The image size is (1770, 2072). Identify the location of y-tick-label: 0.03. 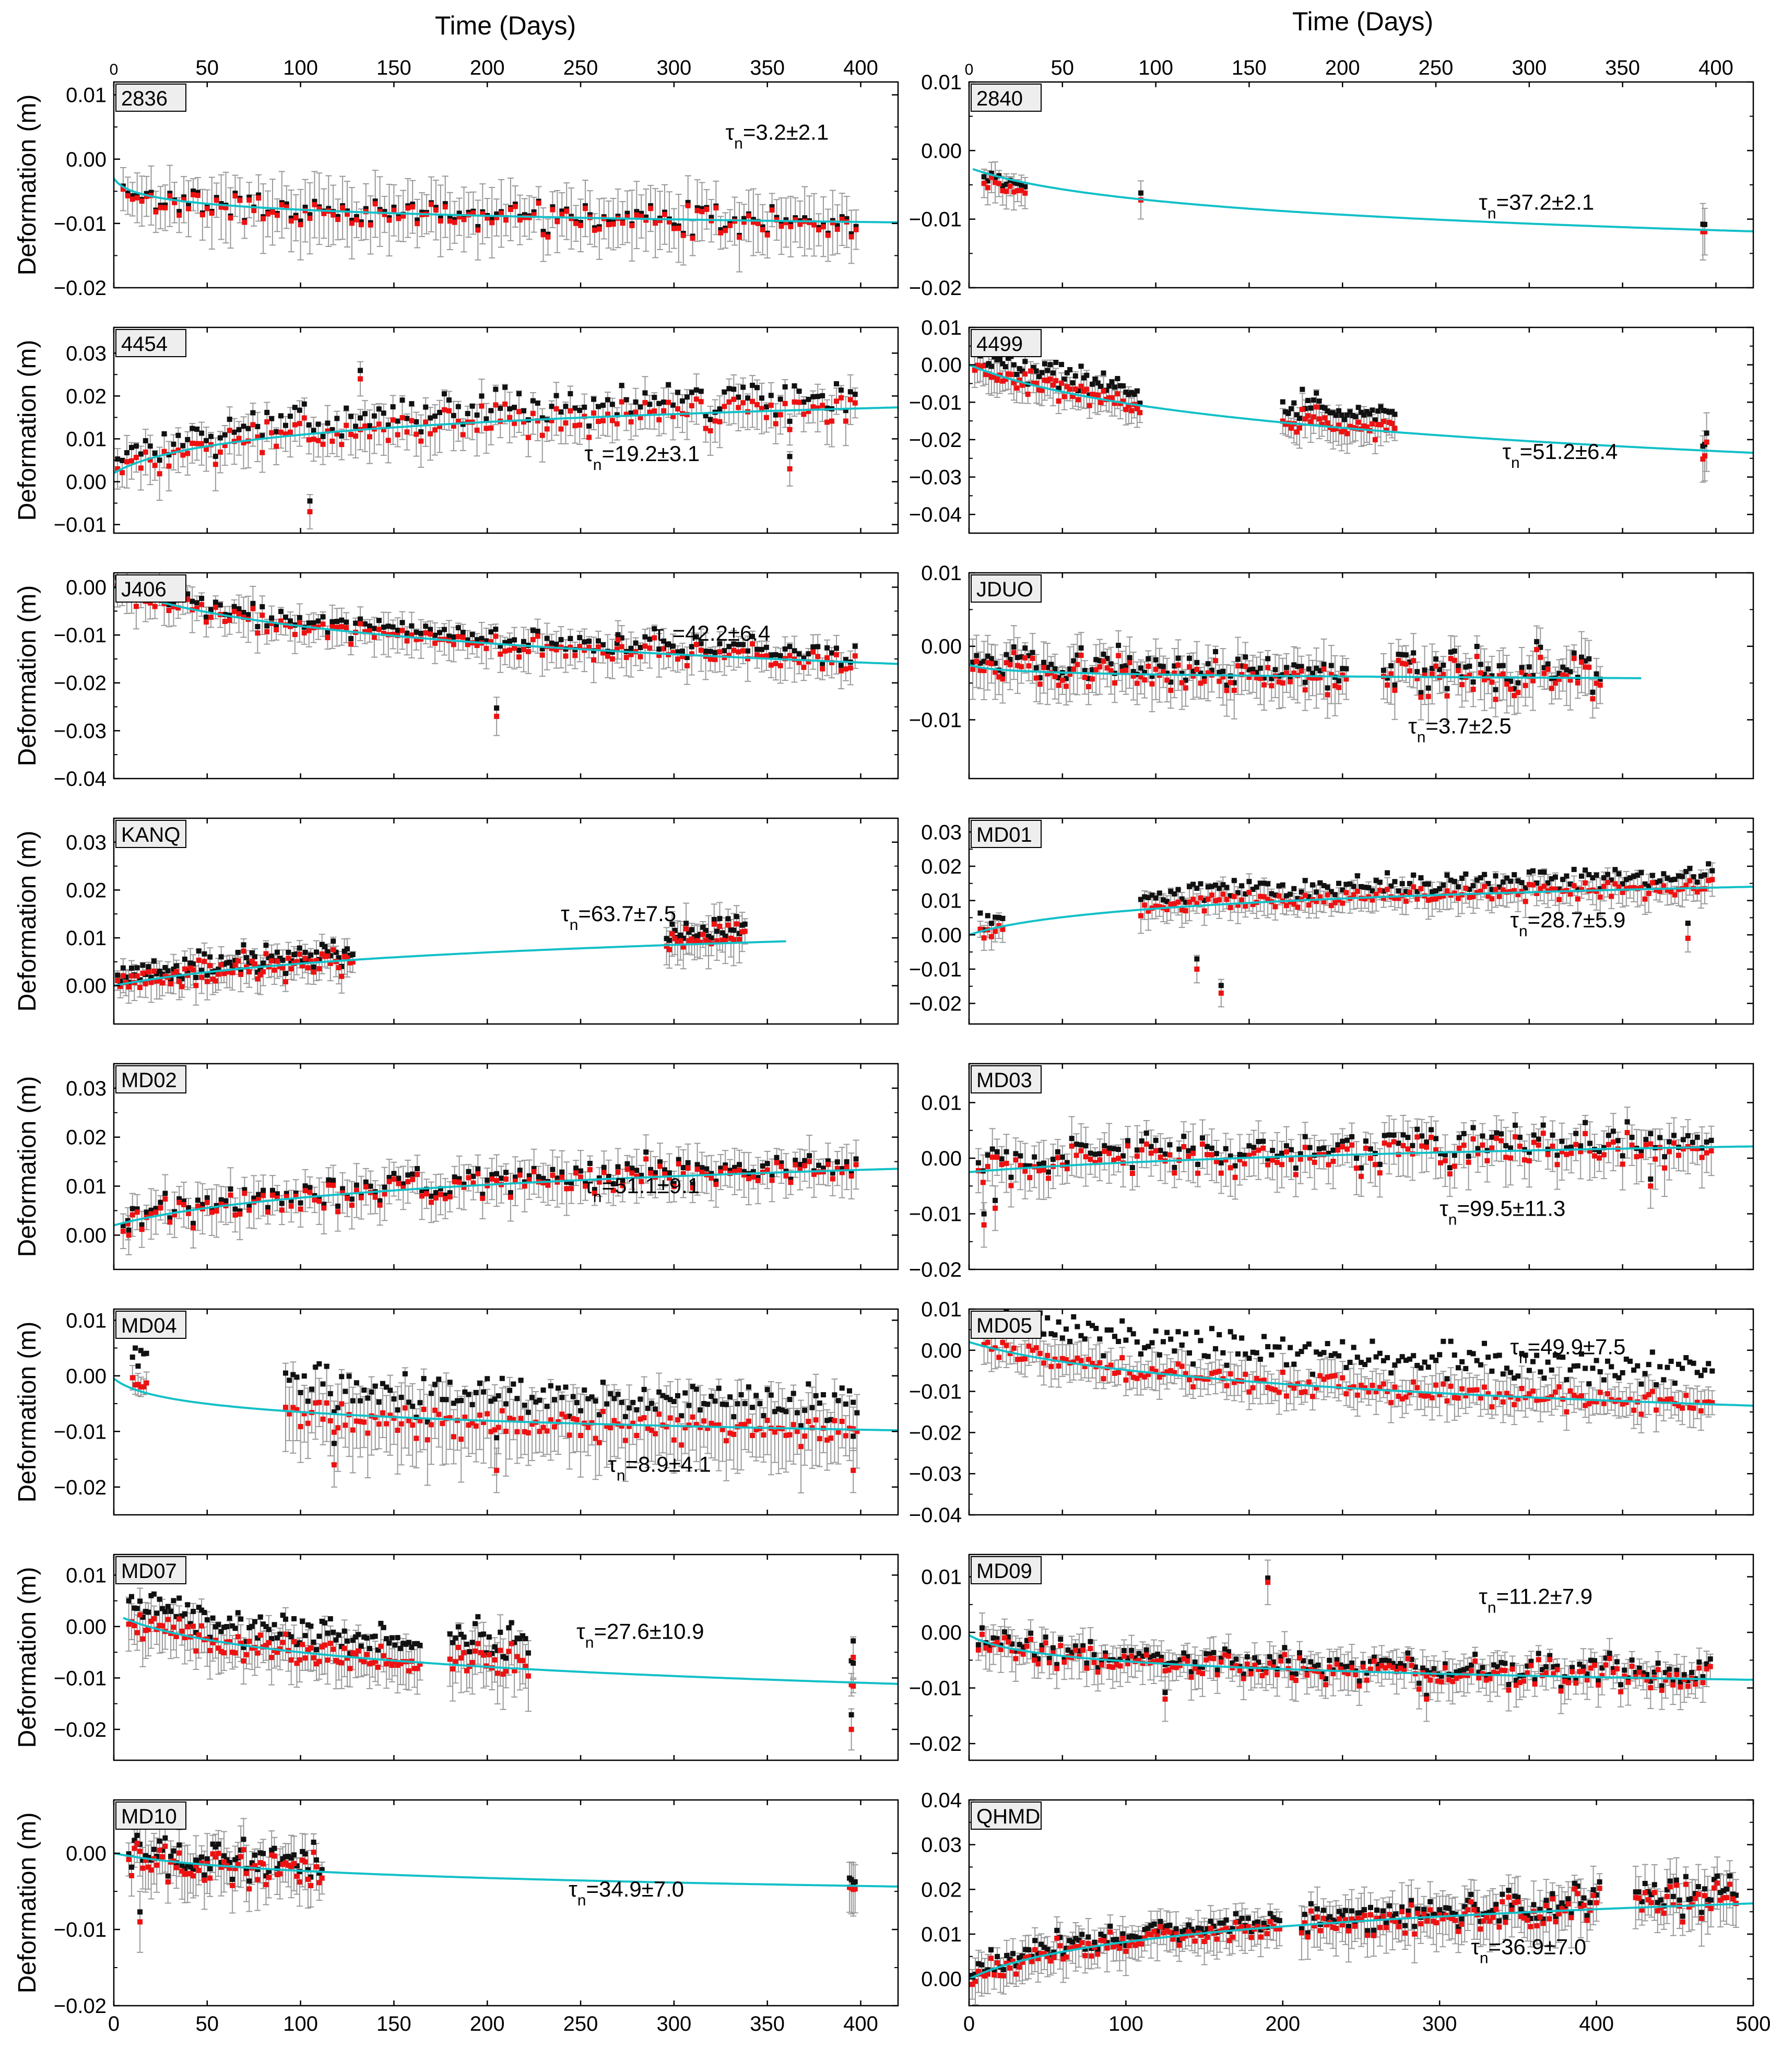
(86, 843).